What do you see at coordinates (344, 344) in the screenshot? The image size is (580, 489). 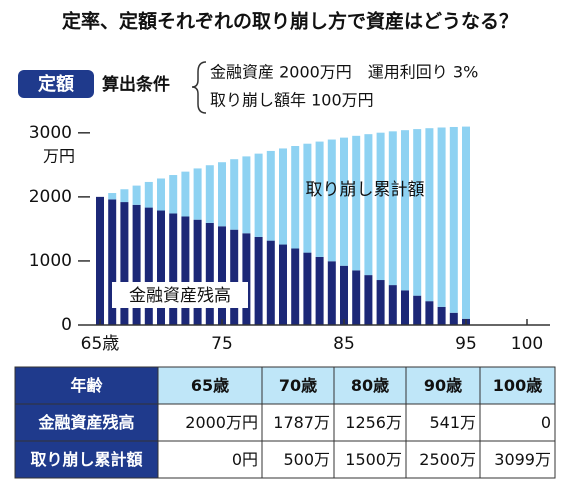 I see `x-tick-label: 85` at bounding box center [344, 344].